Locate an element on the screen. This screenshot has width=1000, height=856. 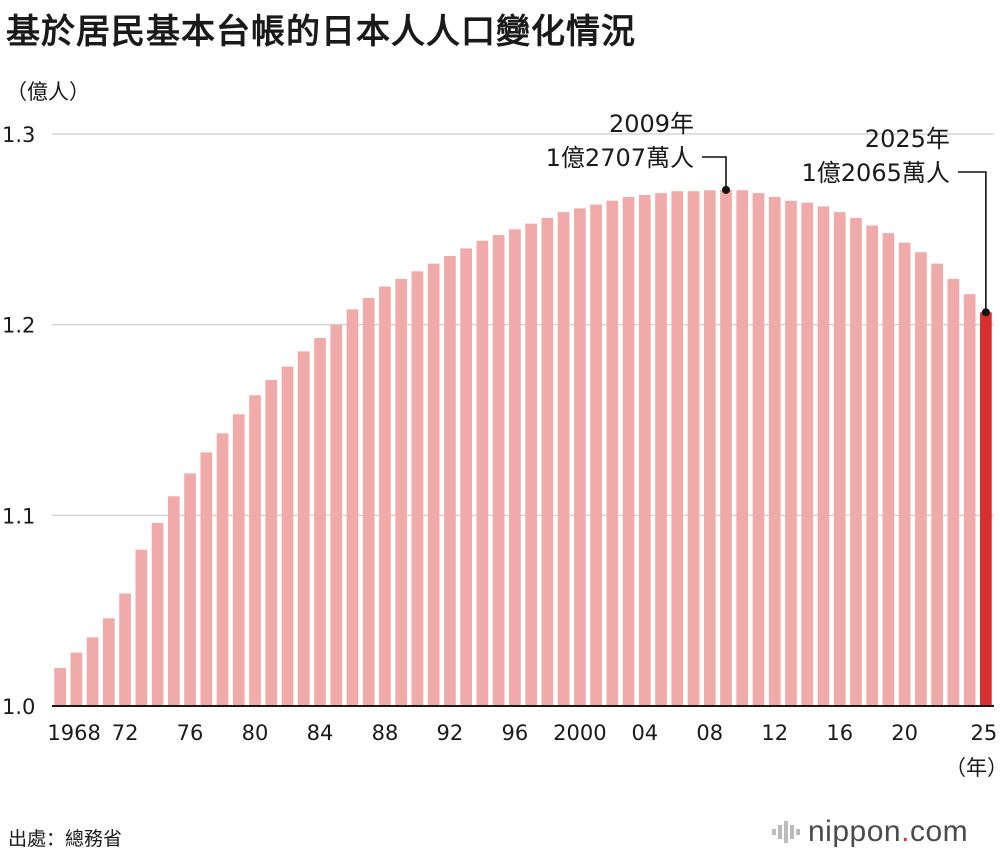
bar-2008 is located at coordinates (709, 448).